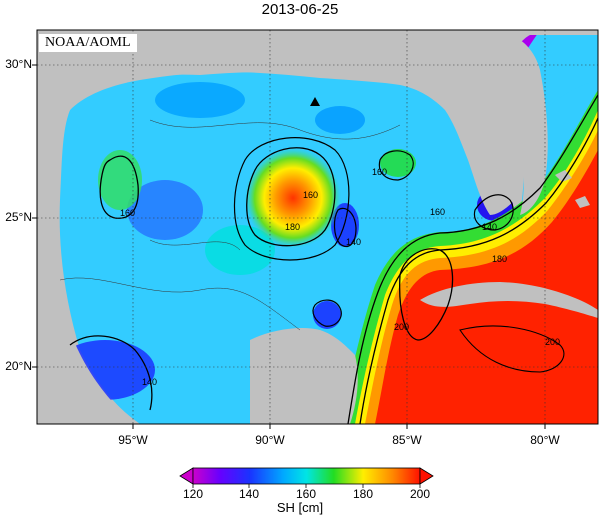 The width and height of the screenshot is (600, 523). Describe the element at coordinates (18, 217) in the screenshot. I see `lat-label-25: 25°N` at that location.